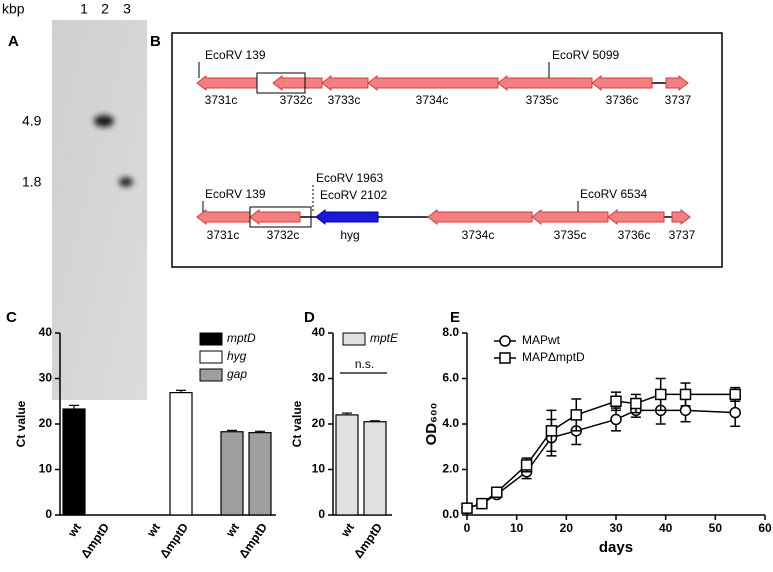 This screenshot has width=773, height=572. What do you see at coordinates (241, 338) in the screenshot?
I see `legend-label: mptD` at bounding box center [241, 338].